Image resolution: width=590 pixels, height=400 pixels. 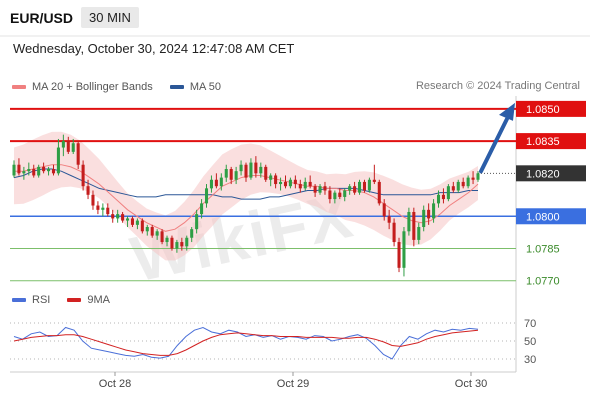 What do you see at coordinates (245, 184) in the screenshot?
I see `ma50-line` at bounding box center [245, 184].